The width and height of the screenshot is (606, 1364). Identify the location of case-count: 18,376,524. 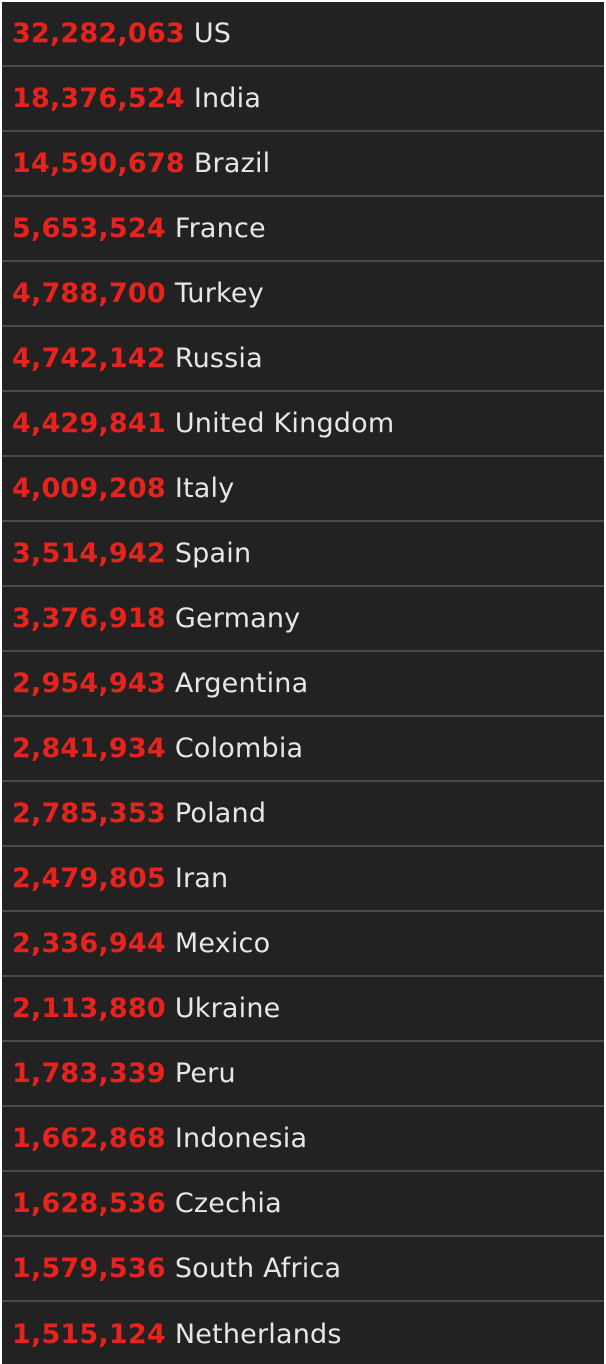
(98, 98).